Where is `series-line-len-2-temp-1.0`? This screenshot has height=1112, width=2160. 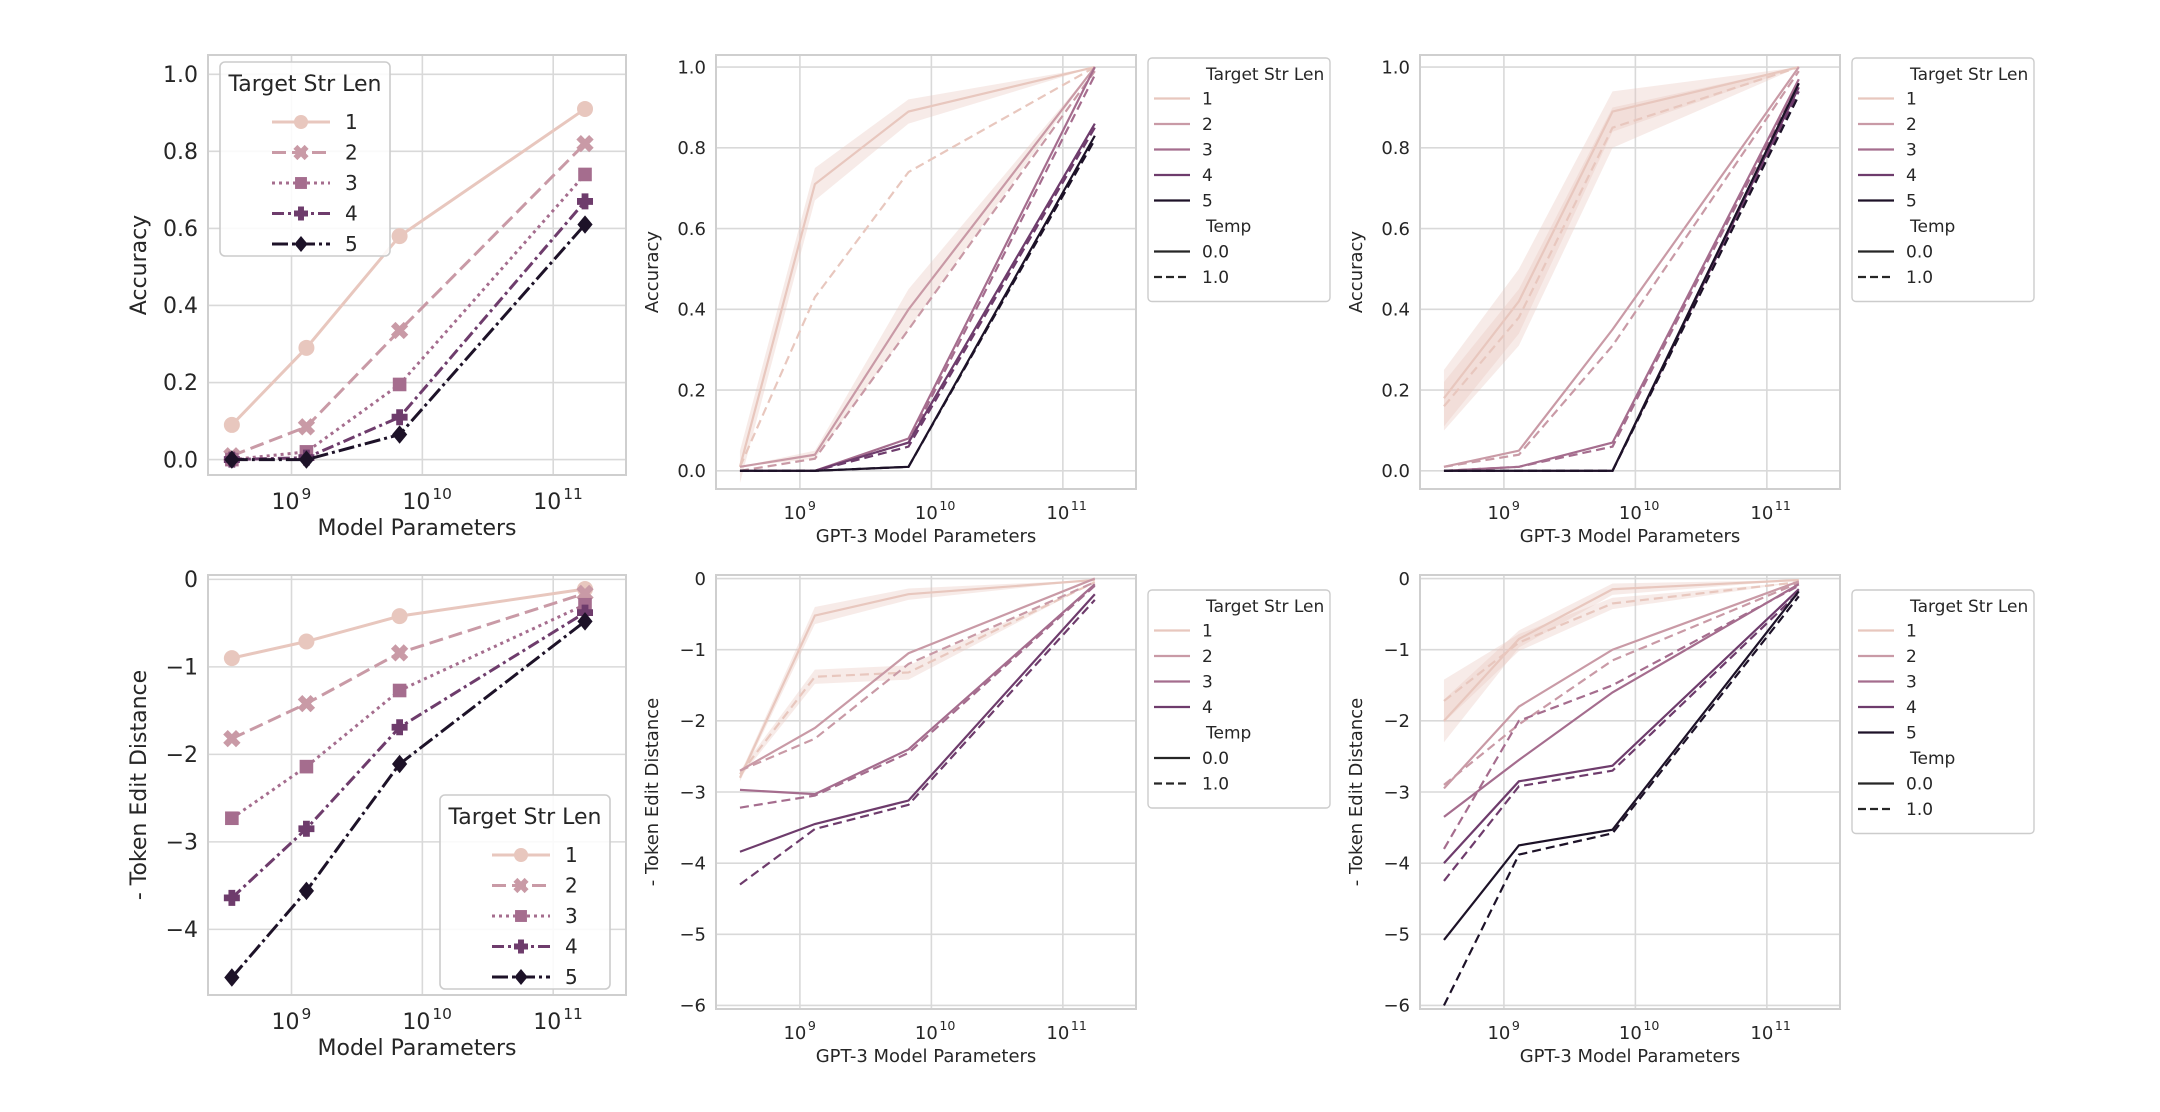
series-line-len-2-temp-1.0 is located at coordinates (1621, 683).